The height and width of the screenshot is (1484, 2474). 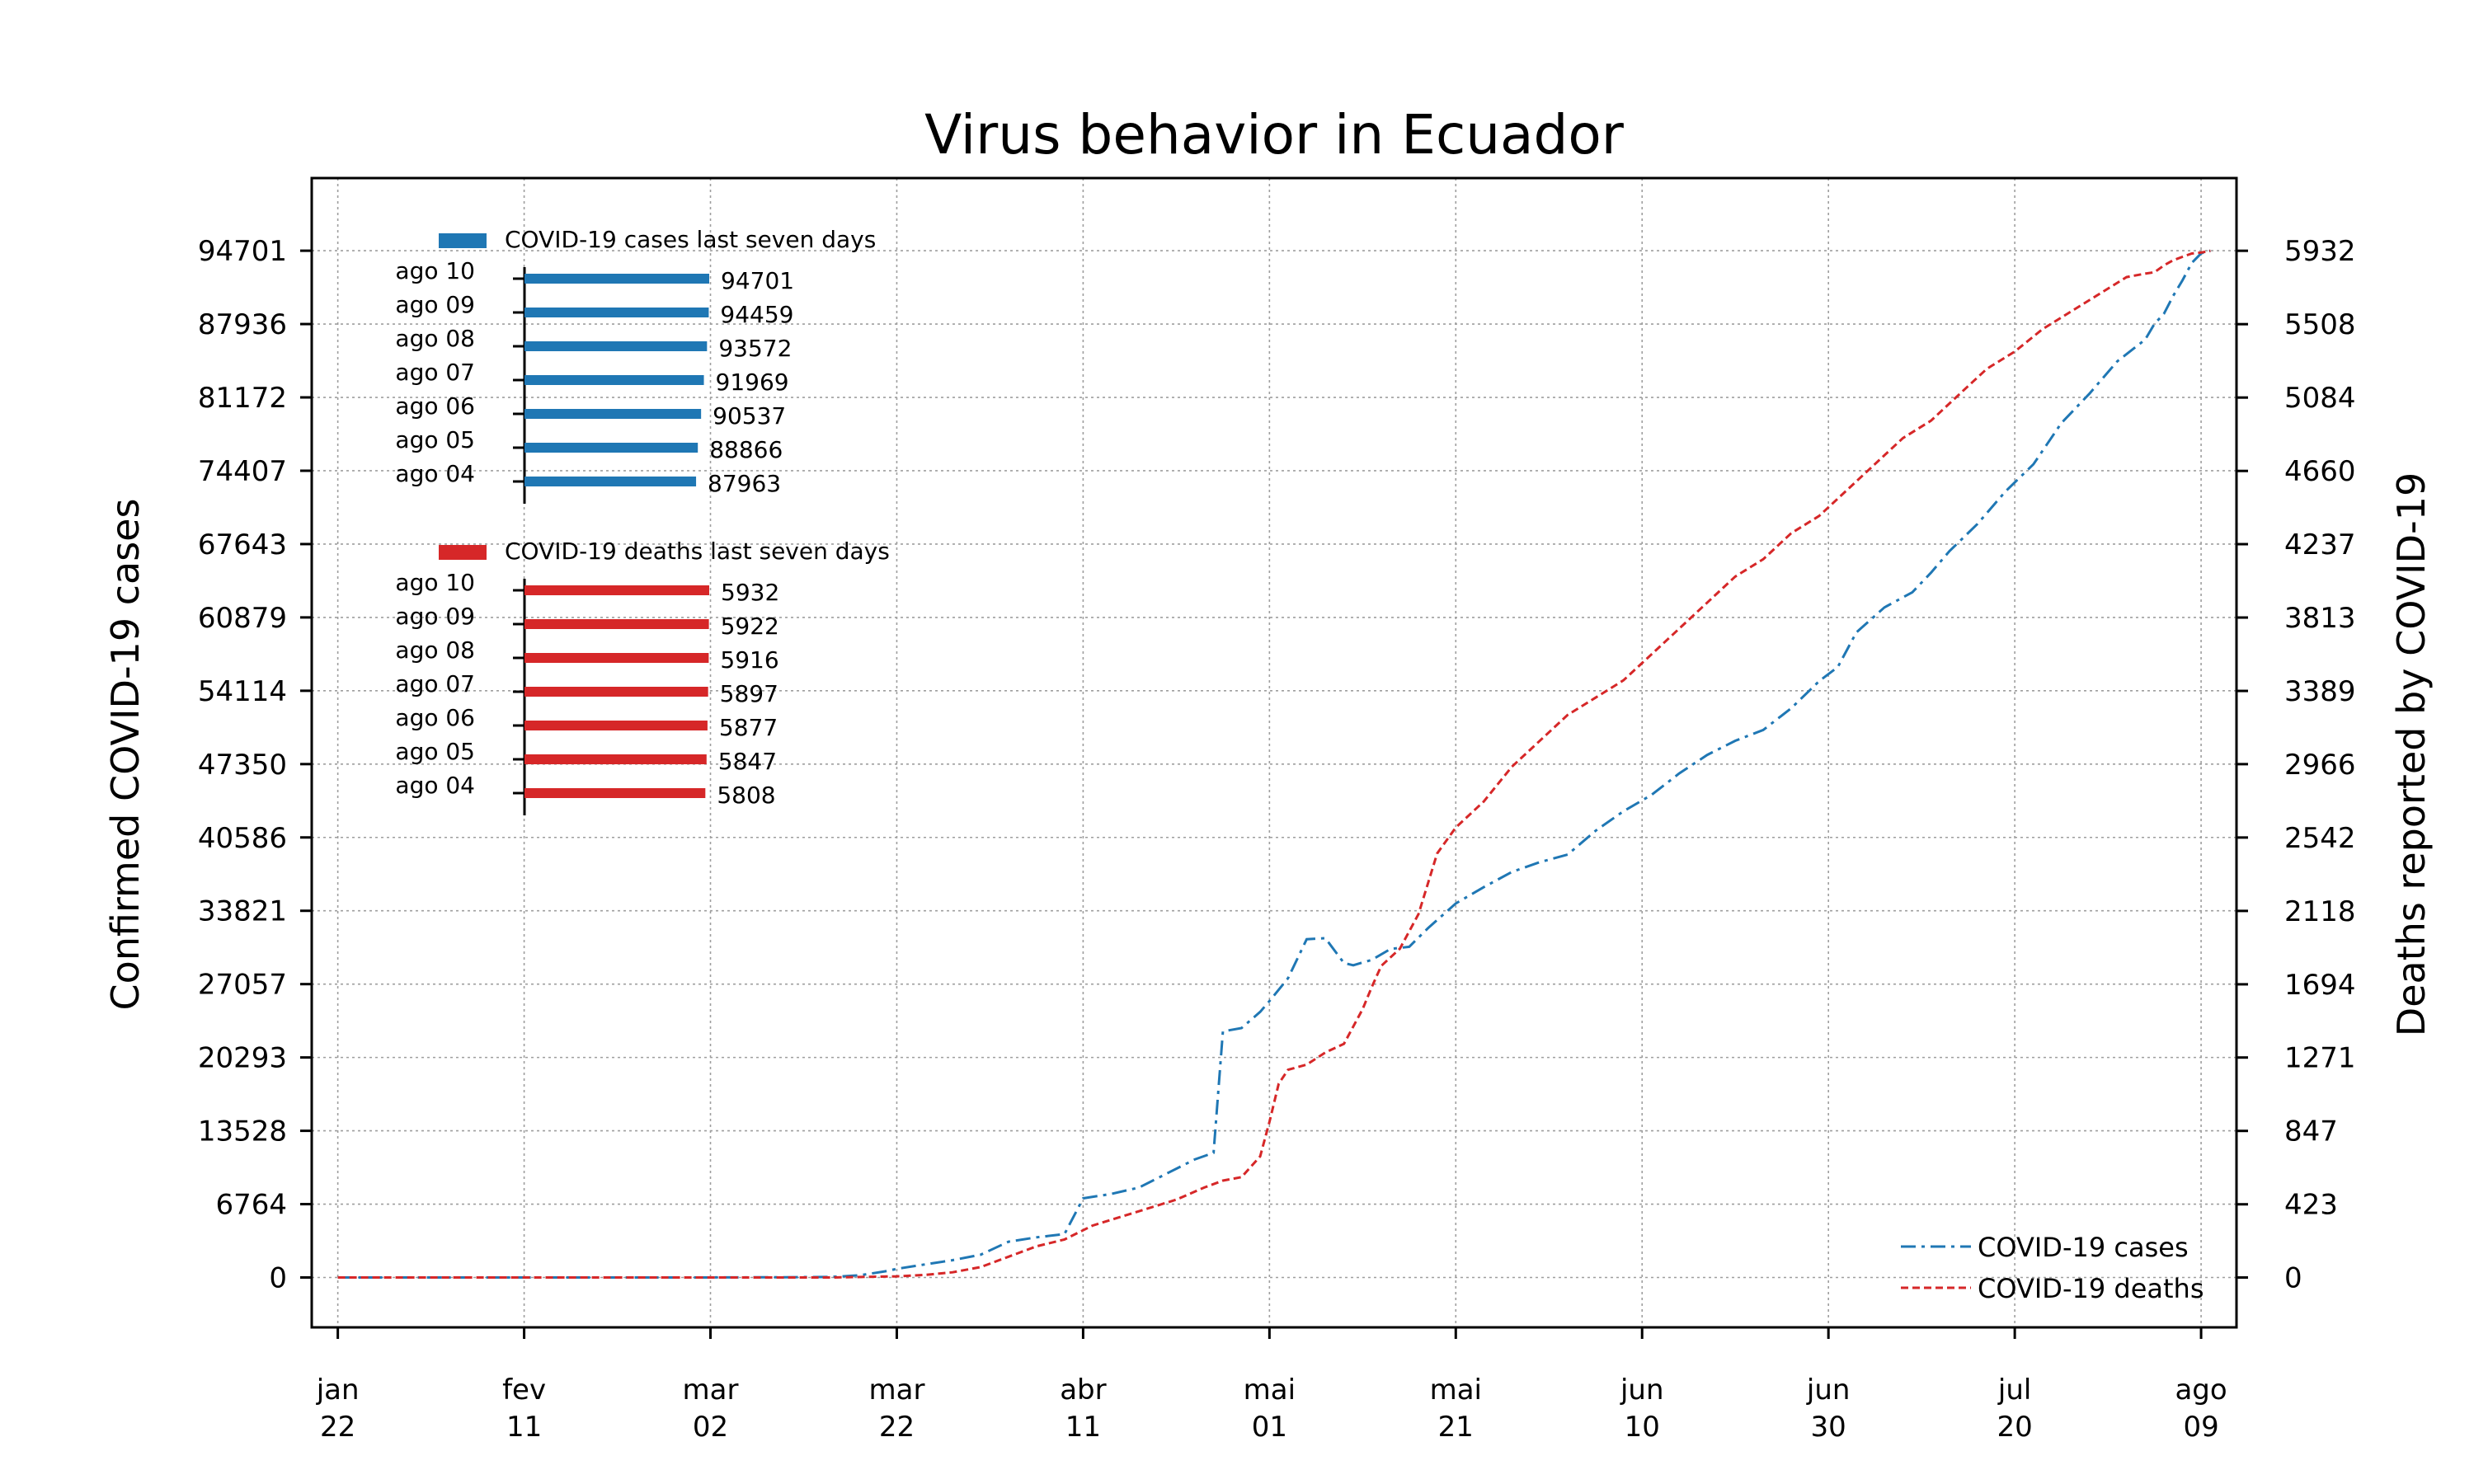 What do you see at coordinates (690, 239) in the screenshot?
I see `inset-title: COVID-19 cases last seven days` at bounding box center [690, 239].